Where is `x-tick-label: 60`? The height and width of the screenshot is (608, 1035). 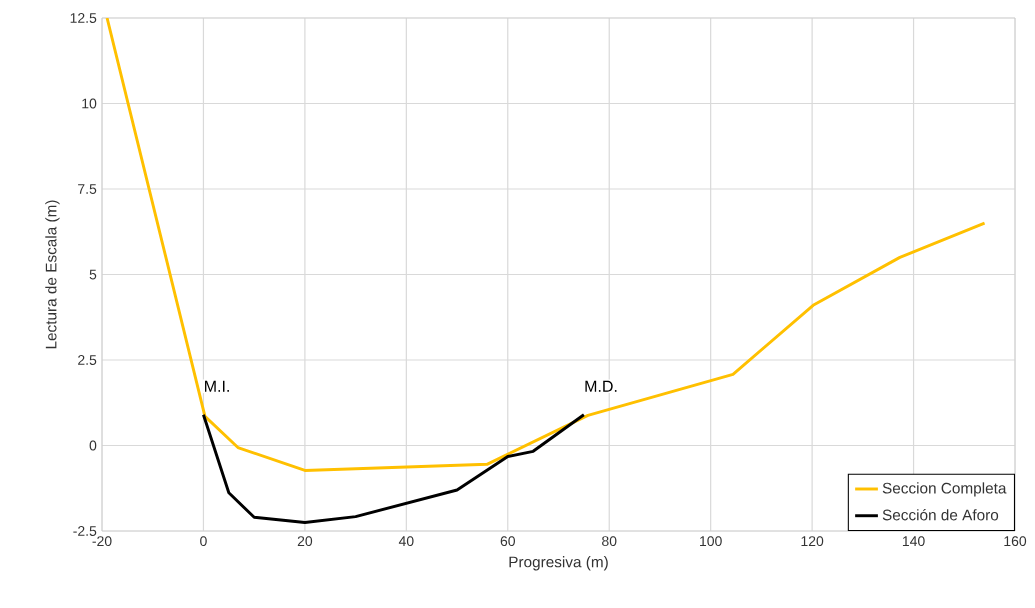
x-tick-label: 60 is located at coordinates (508, 541).